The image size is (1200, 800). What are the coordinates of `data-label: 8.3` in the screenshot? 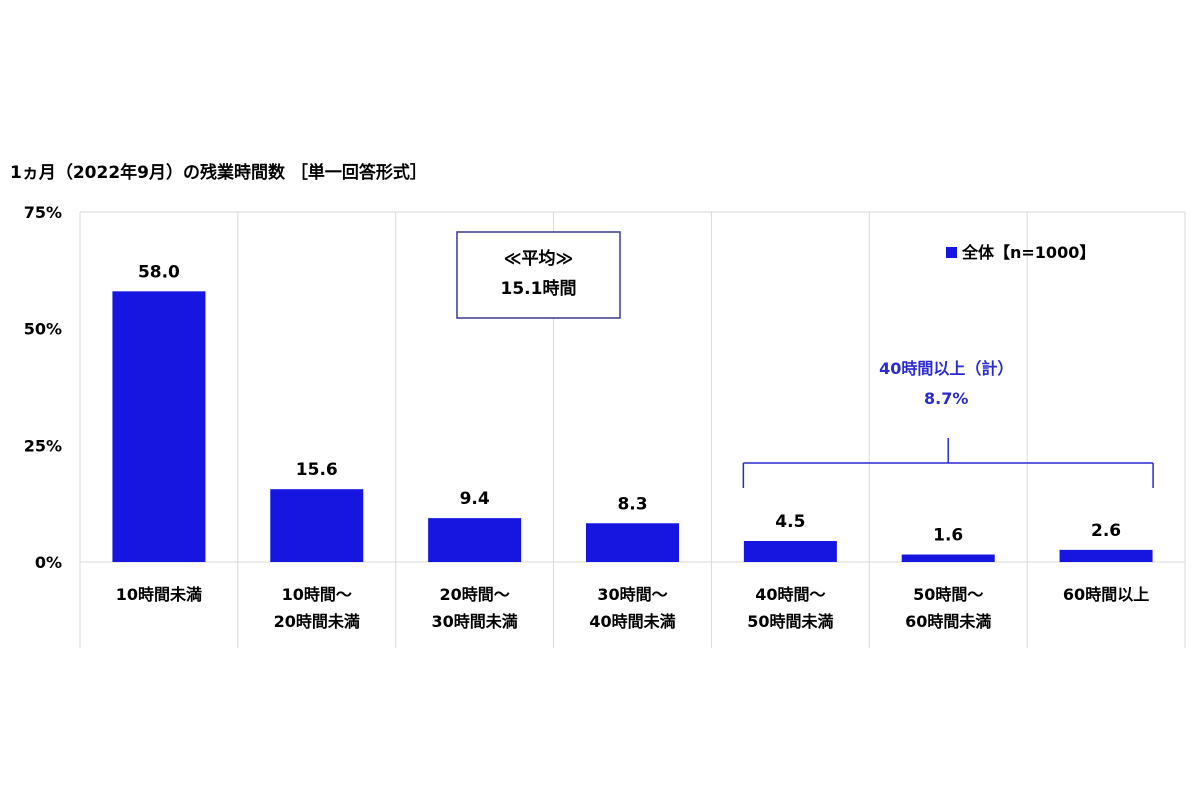 It's located at (632, 504).